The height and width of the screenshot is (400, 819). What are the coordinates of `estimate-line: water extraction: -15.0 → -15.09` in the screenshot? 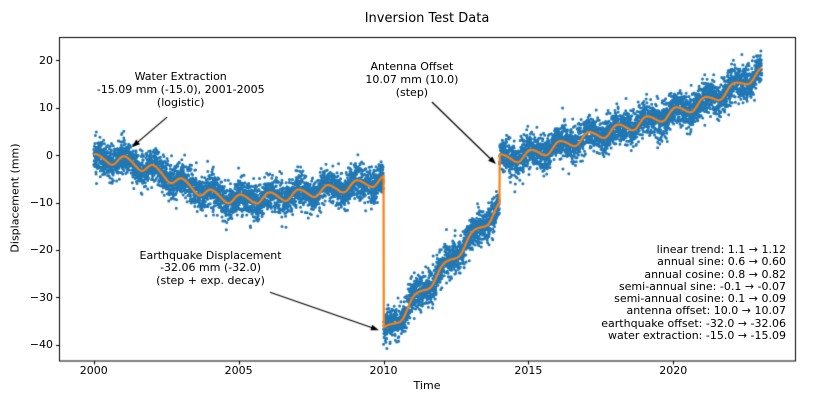 It's located at (697, 336).